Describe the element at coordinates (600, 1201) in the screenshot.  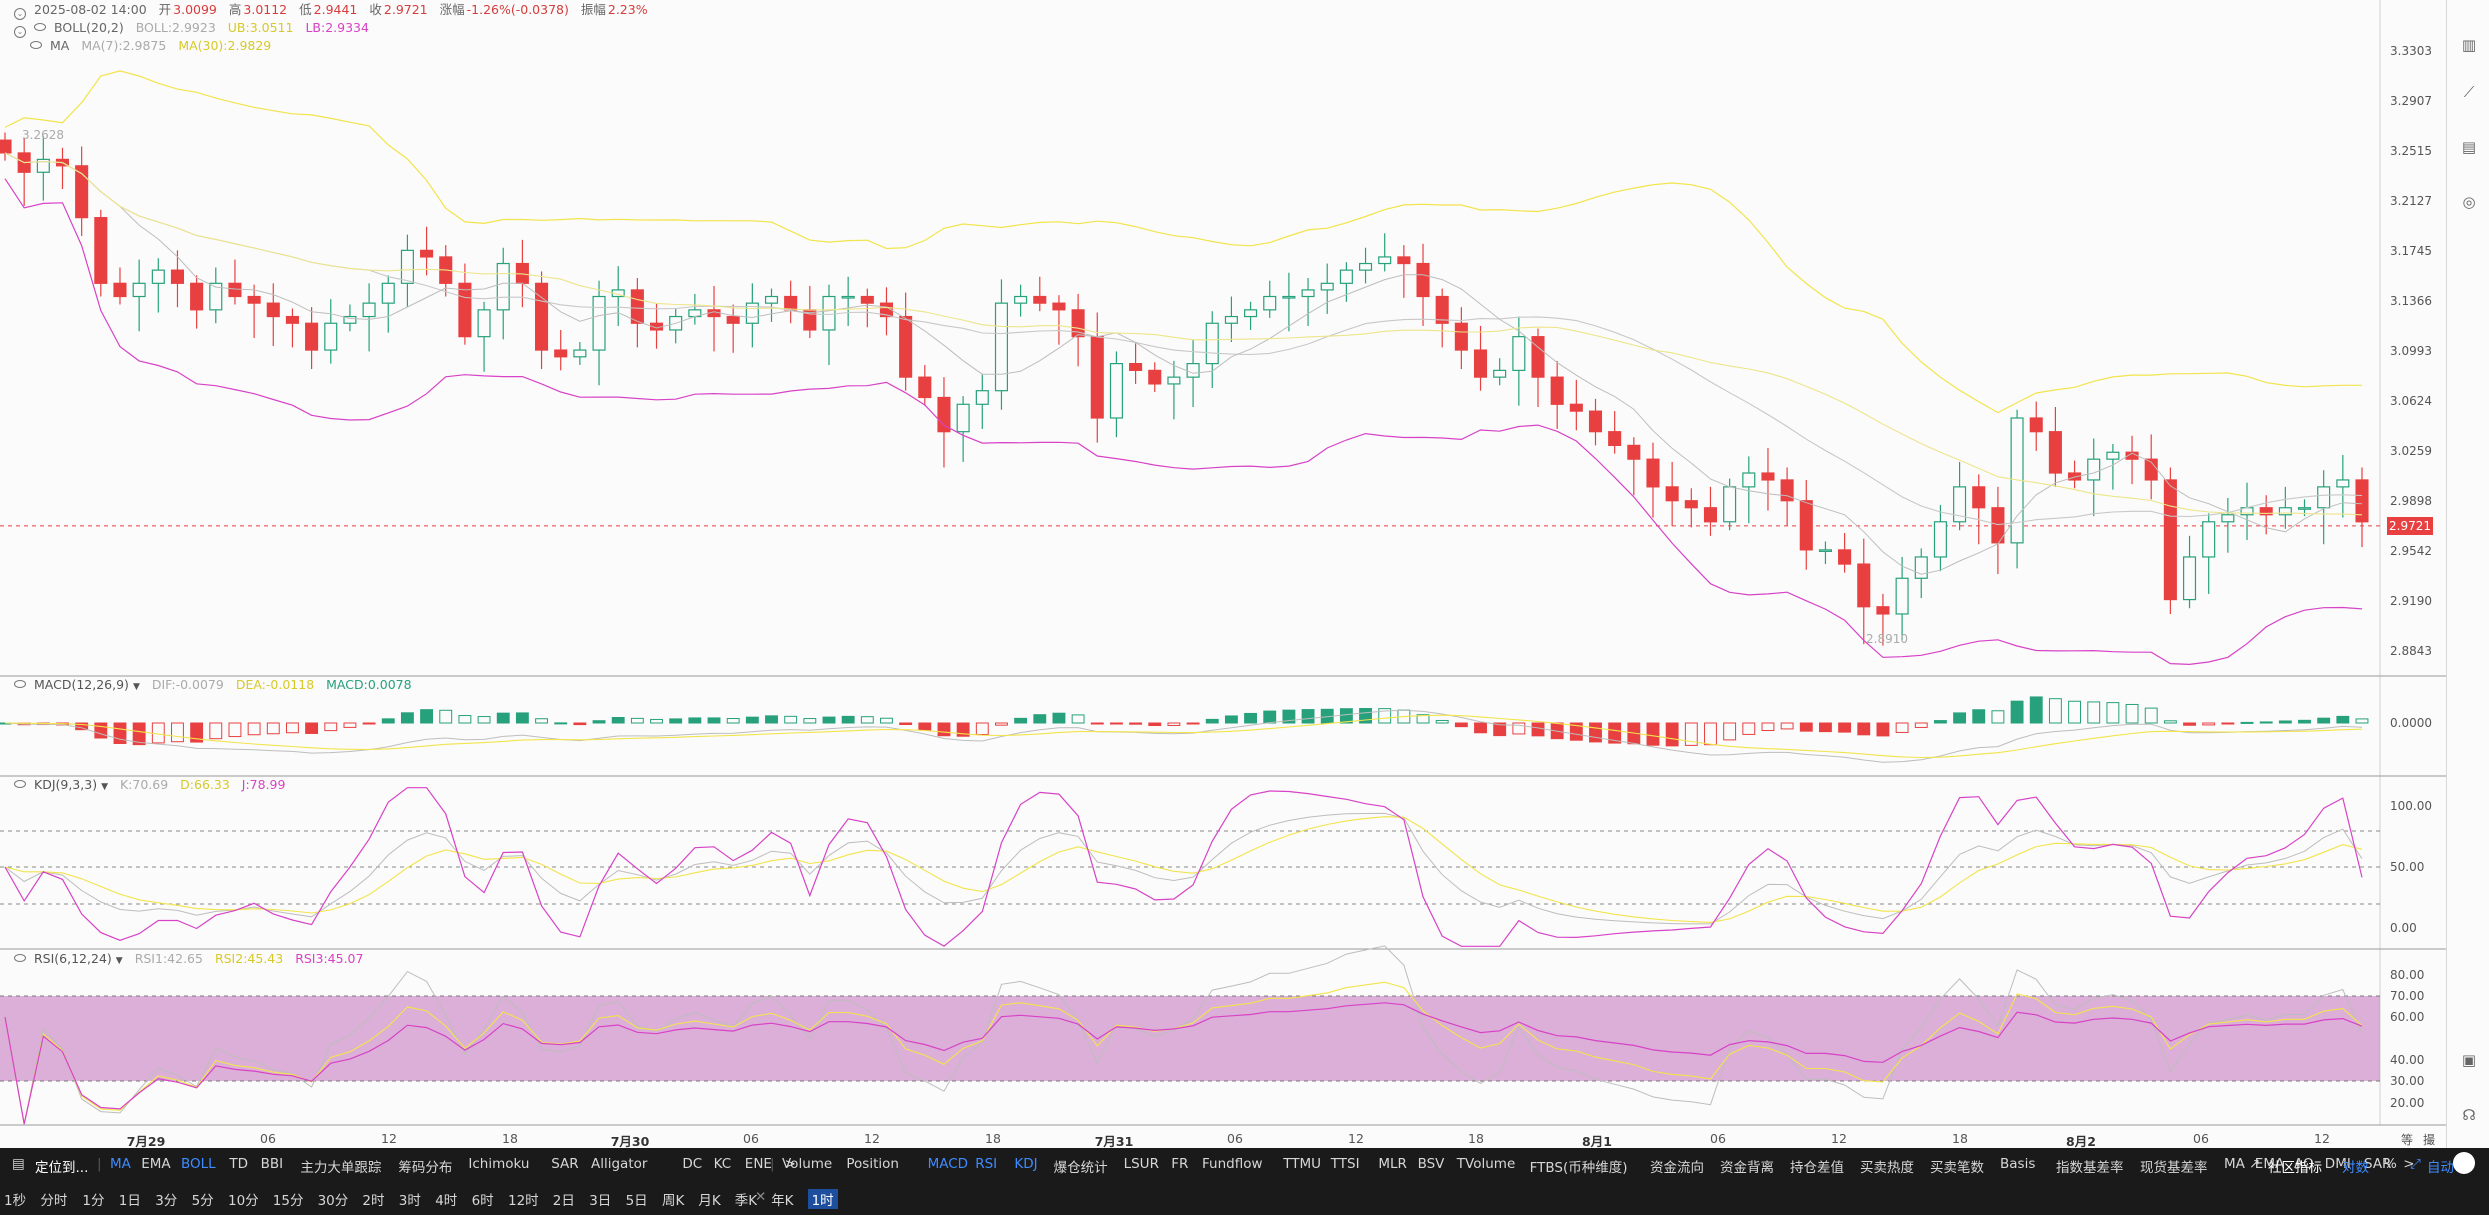
I see `interval-item: 3日` at that location.